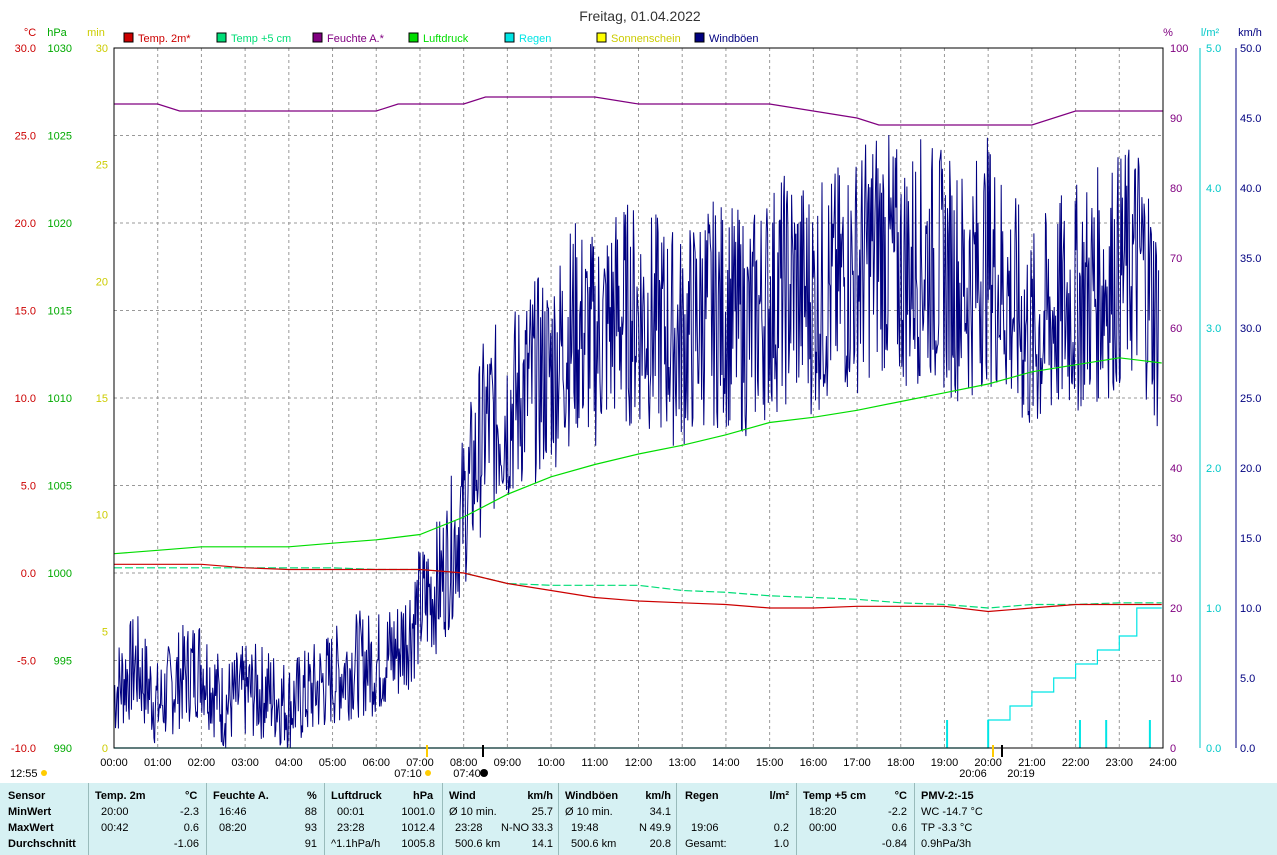 This screenshot has width=1277, height=855. I want to click on time-tick: 20:00, so click(988, 763).